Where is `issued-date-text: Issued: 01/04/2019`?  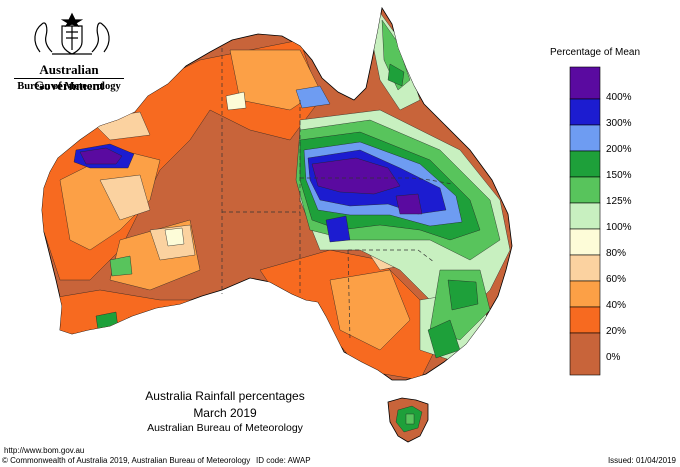
issued-date-text: Issued: 01/04/2019 is located at coordinates (641, 460).